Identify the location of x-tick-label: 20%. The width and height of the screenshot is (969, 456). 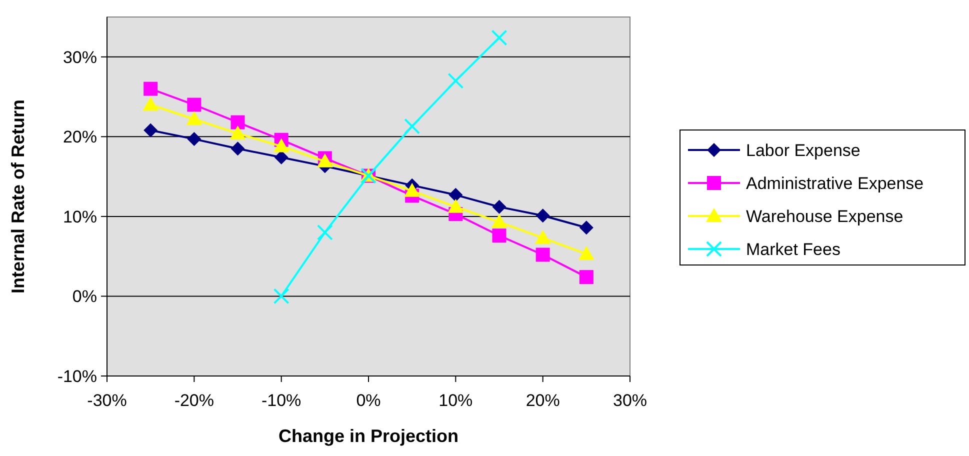
(543, 400).